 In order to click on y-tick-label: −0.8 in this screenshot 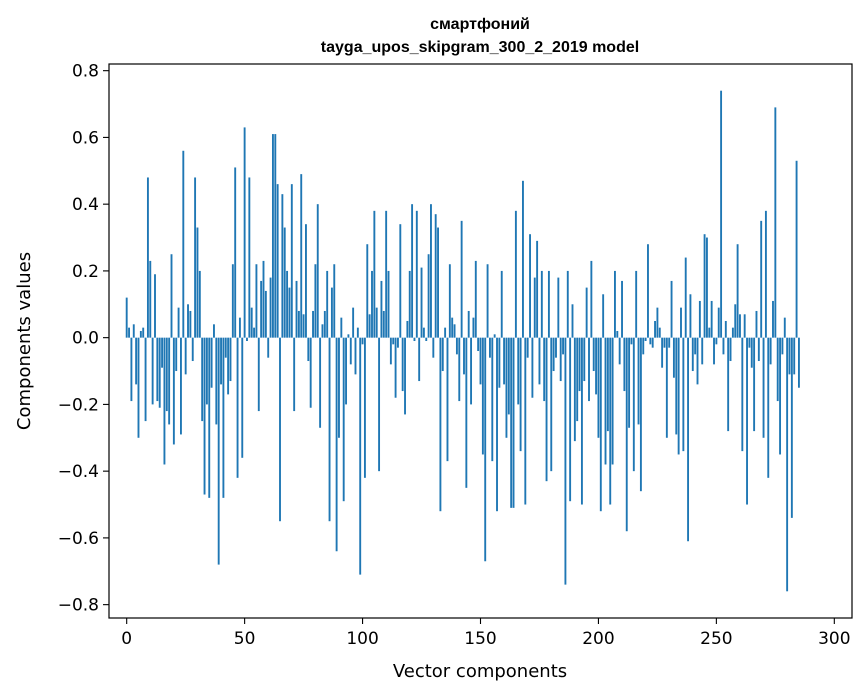, I will do `click(78, 606)`.